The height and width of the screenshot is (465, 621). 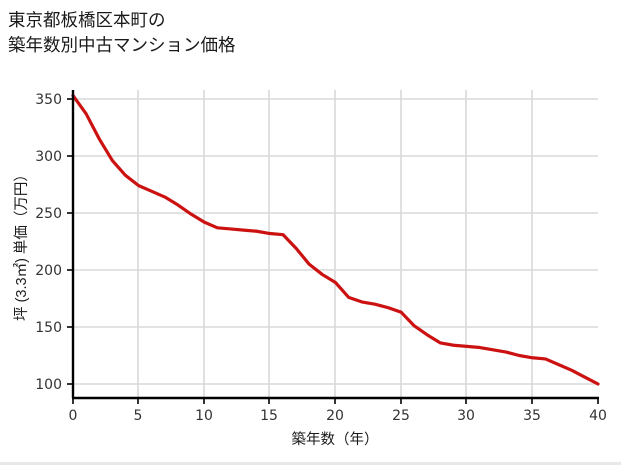 I want to click on y-tick-label: 150, so click(x=48, y=328).